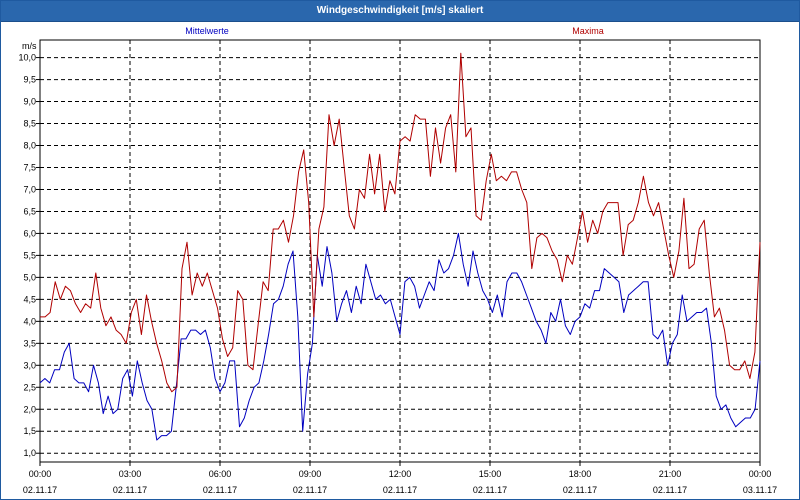 The height and width of the screenshot is (500, 800). Describe the element at coordinates (580, 474) in the screenshot. I see `x-tick-time: 18:00` at that location.